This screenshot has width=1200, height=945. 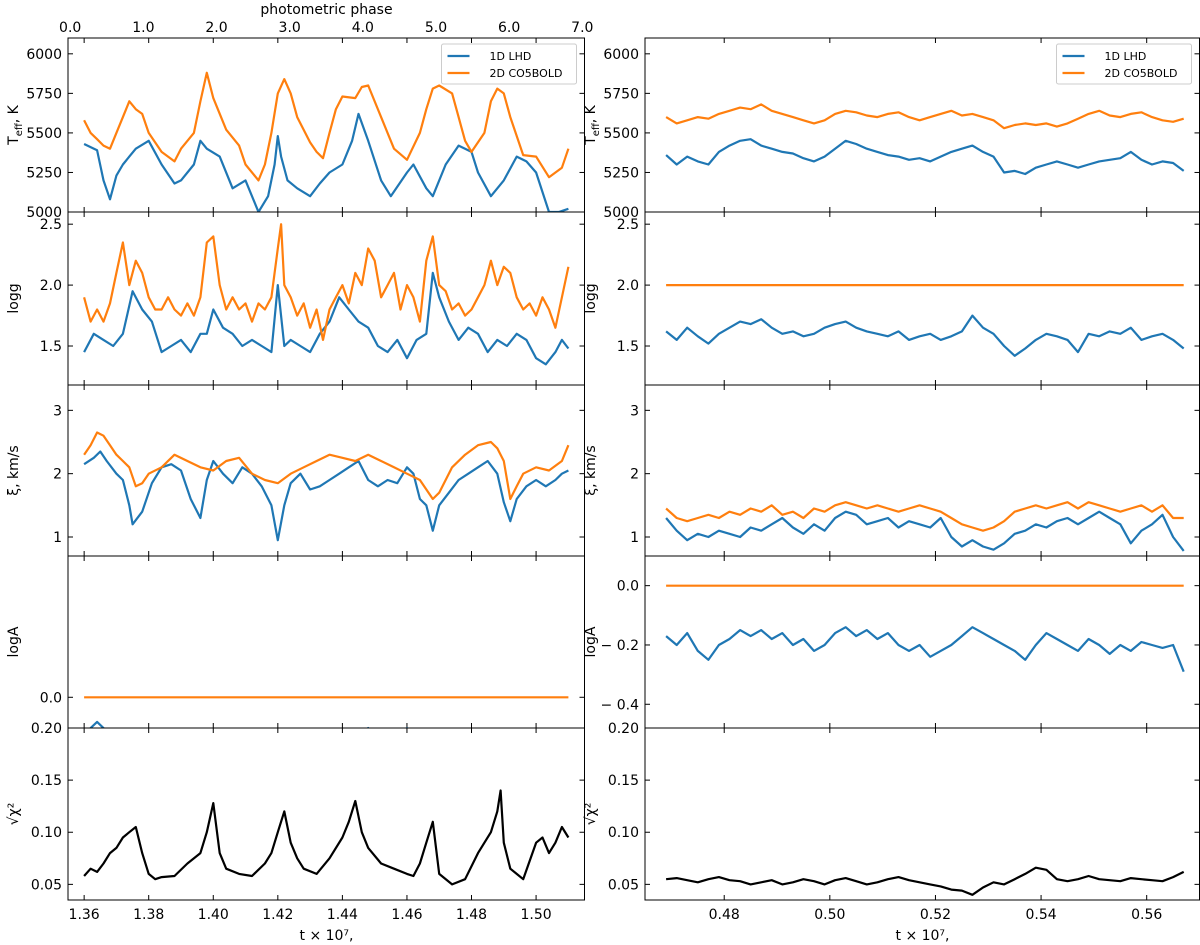 I want to click on y-tick-label: 5000, so click(x=621, y=213).